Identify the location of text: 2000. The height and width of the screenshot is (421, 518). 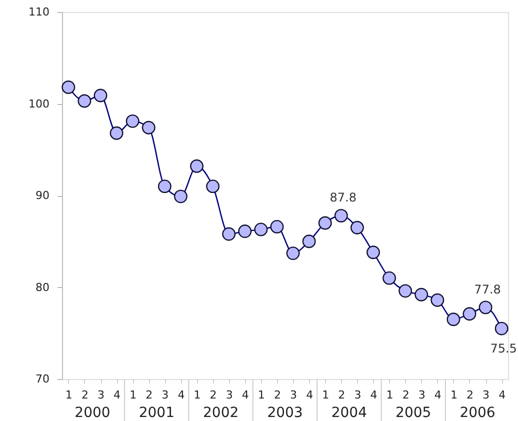
(92, 413).